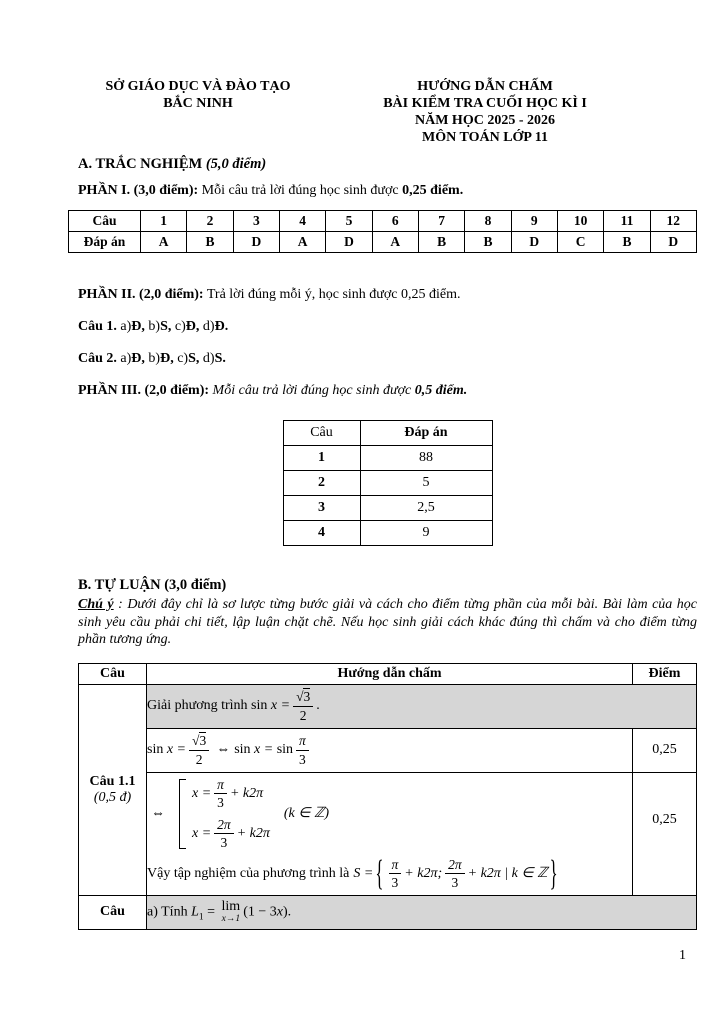 The image size is (724, 1024). Describe the element at coordinates (97, 358) in the screenshot. I see `cau2-label: Câu 2.` at that location.